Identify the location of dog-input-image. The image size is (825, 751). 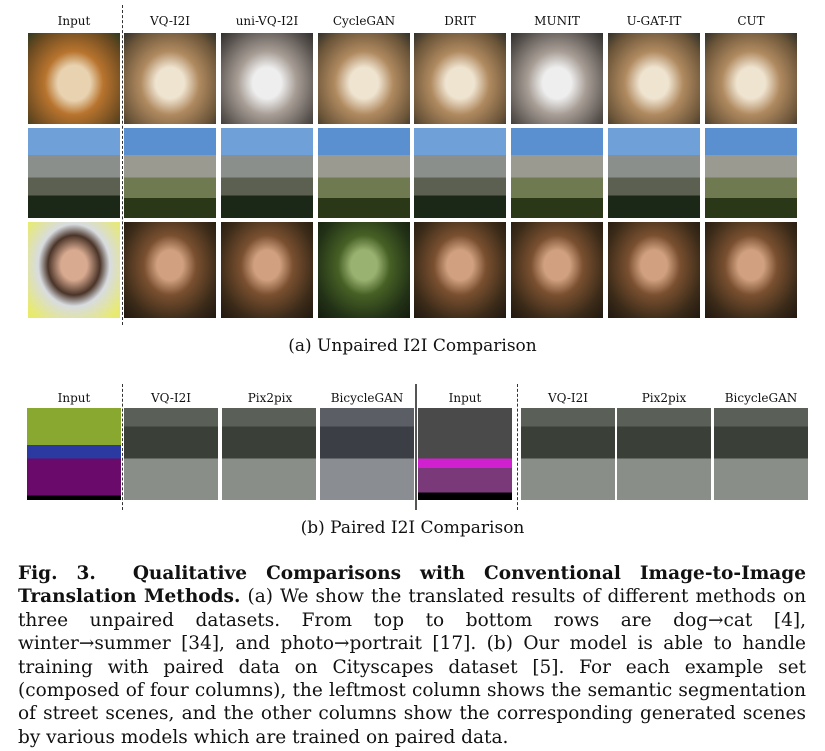
(74, 78).